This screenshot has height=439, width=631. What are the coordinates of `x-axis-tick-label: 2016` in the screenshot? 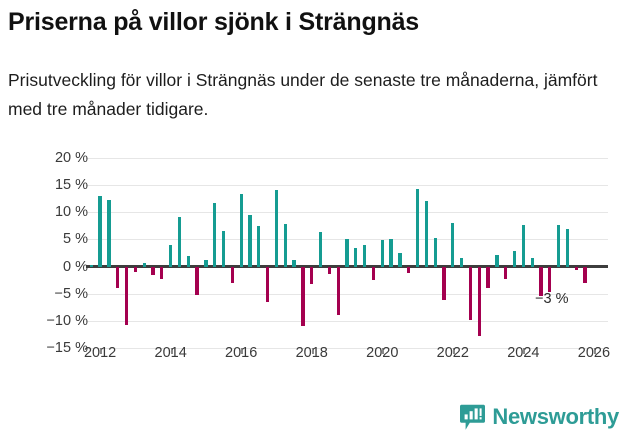 It's located at (241, 353).